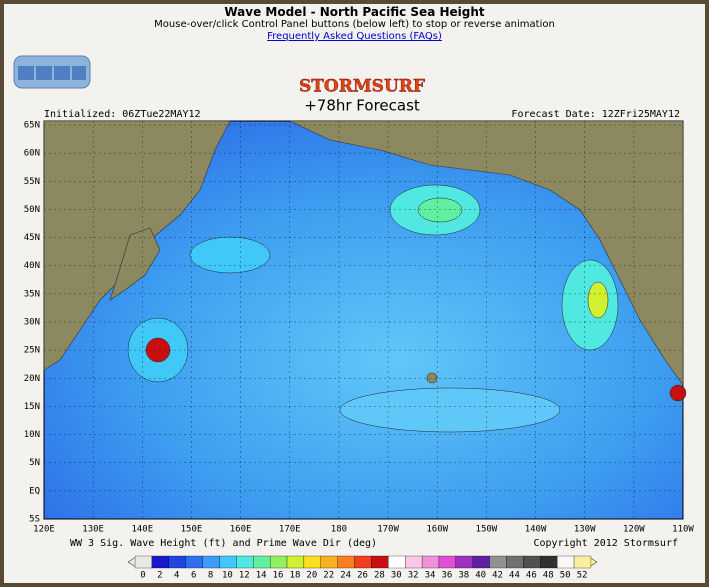 The height and width of the screenshot is (587, 709). I want to click on lat-label: 65N, so click(32, 126).